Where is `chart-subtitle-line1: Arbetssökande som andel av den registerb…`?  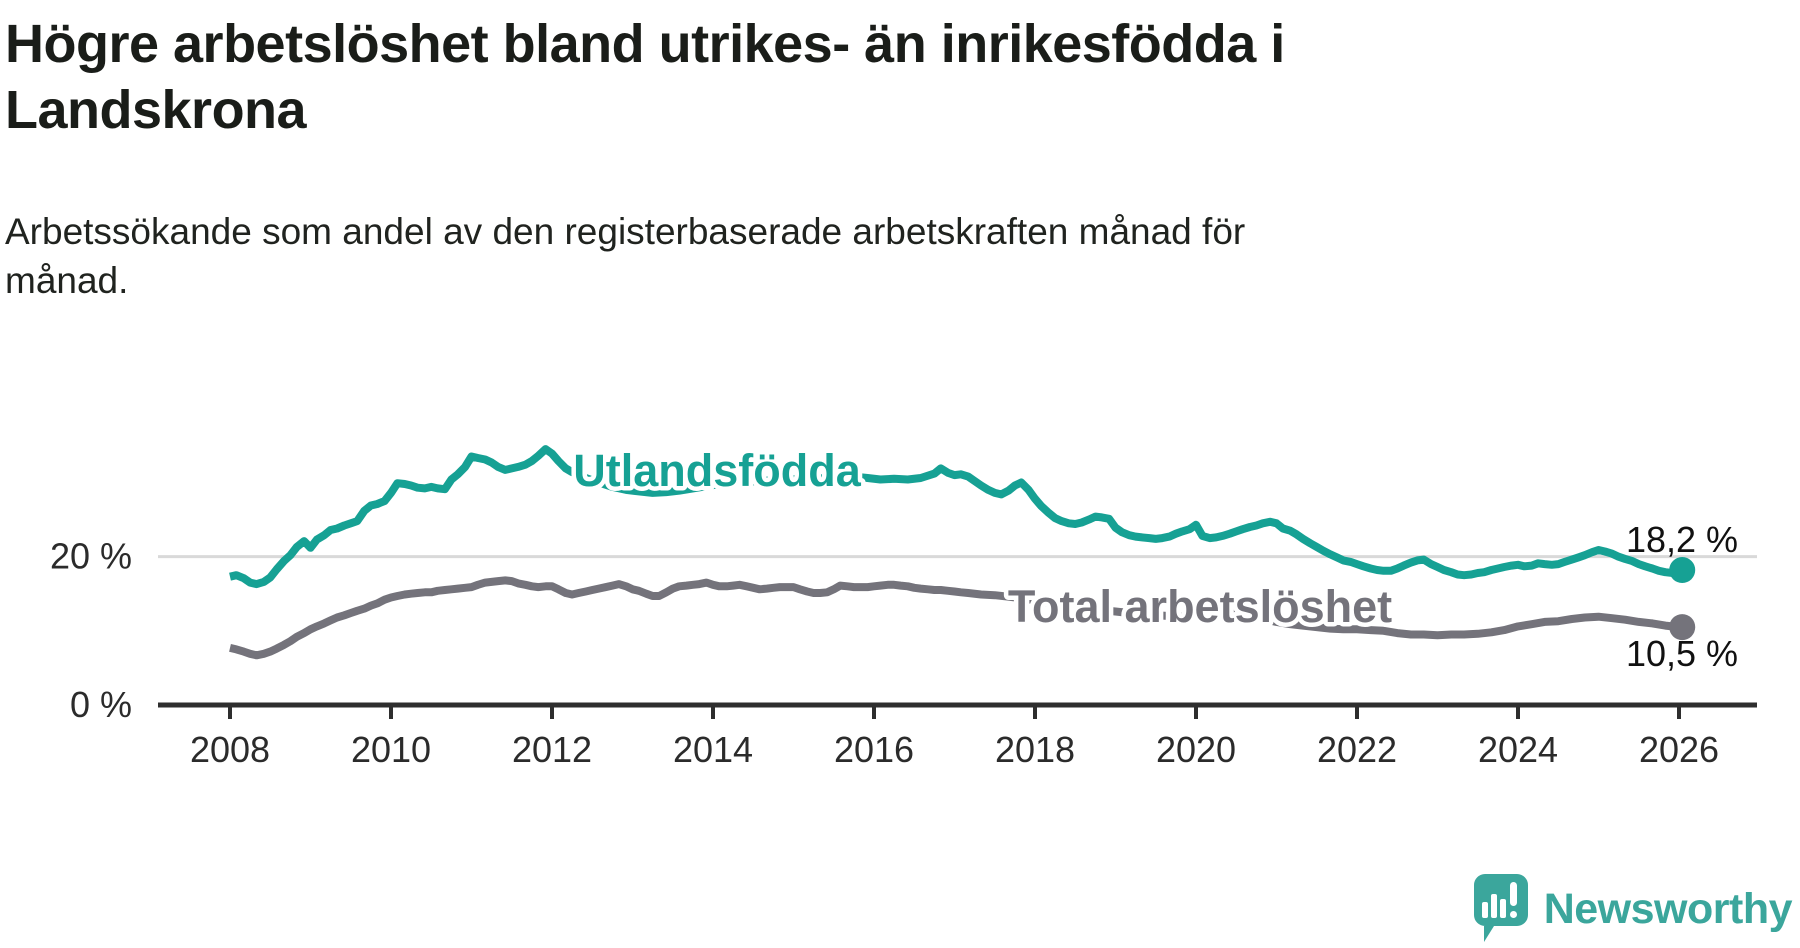
chart-subtitle-line1: Arbetssökande som andel av den registerb… is located at coordinates (625, 231).